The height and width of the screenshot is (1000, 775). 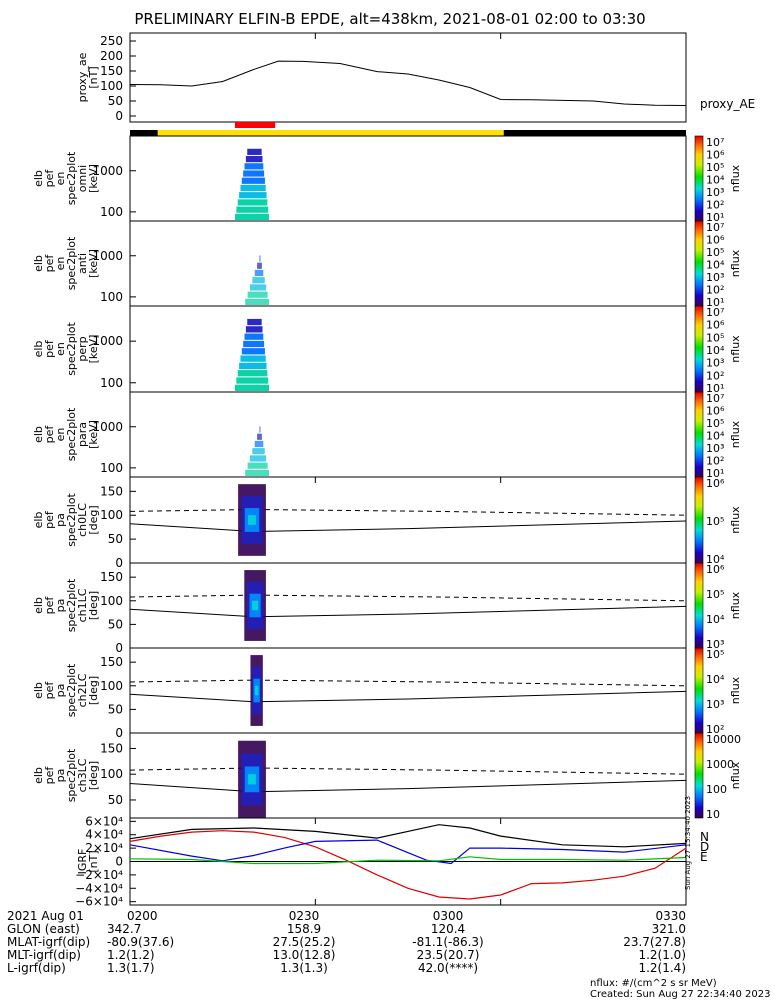 What do you see at coordinates (38, 775) in the screenshot?
I see `ch3-ylabel-line: elb` at bounding box center [38, 775].